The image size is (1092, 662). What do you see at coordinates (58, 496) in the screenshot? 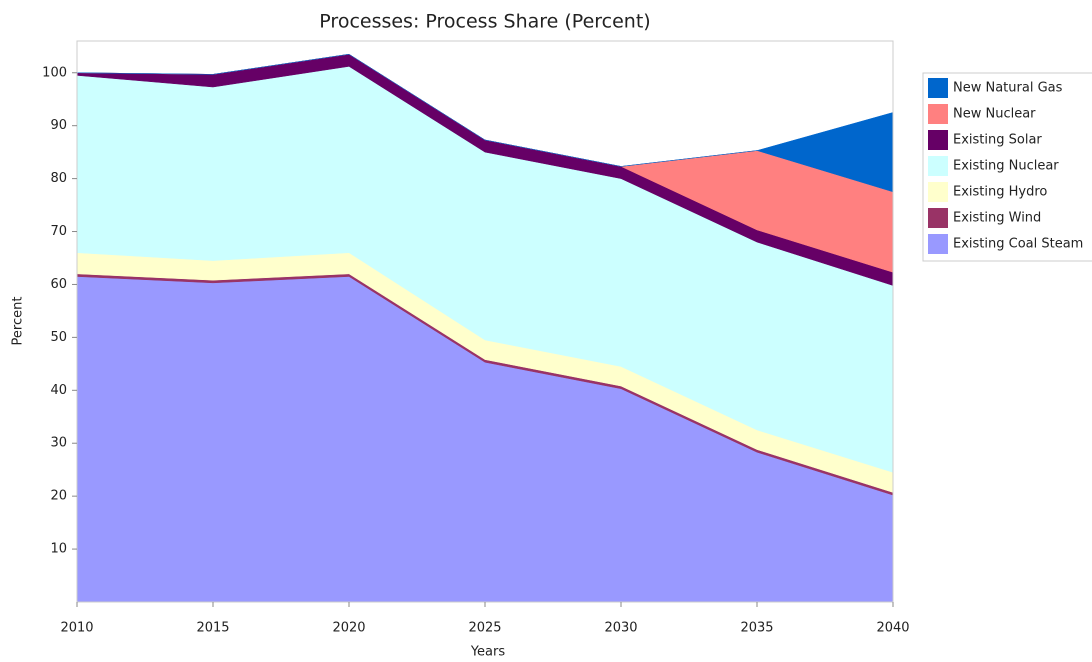
I see `y-tick-label: 20` at bounding box center [58, 496].